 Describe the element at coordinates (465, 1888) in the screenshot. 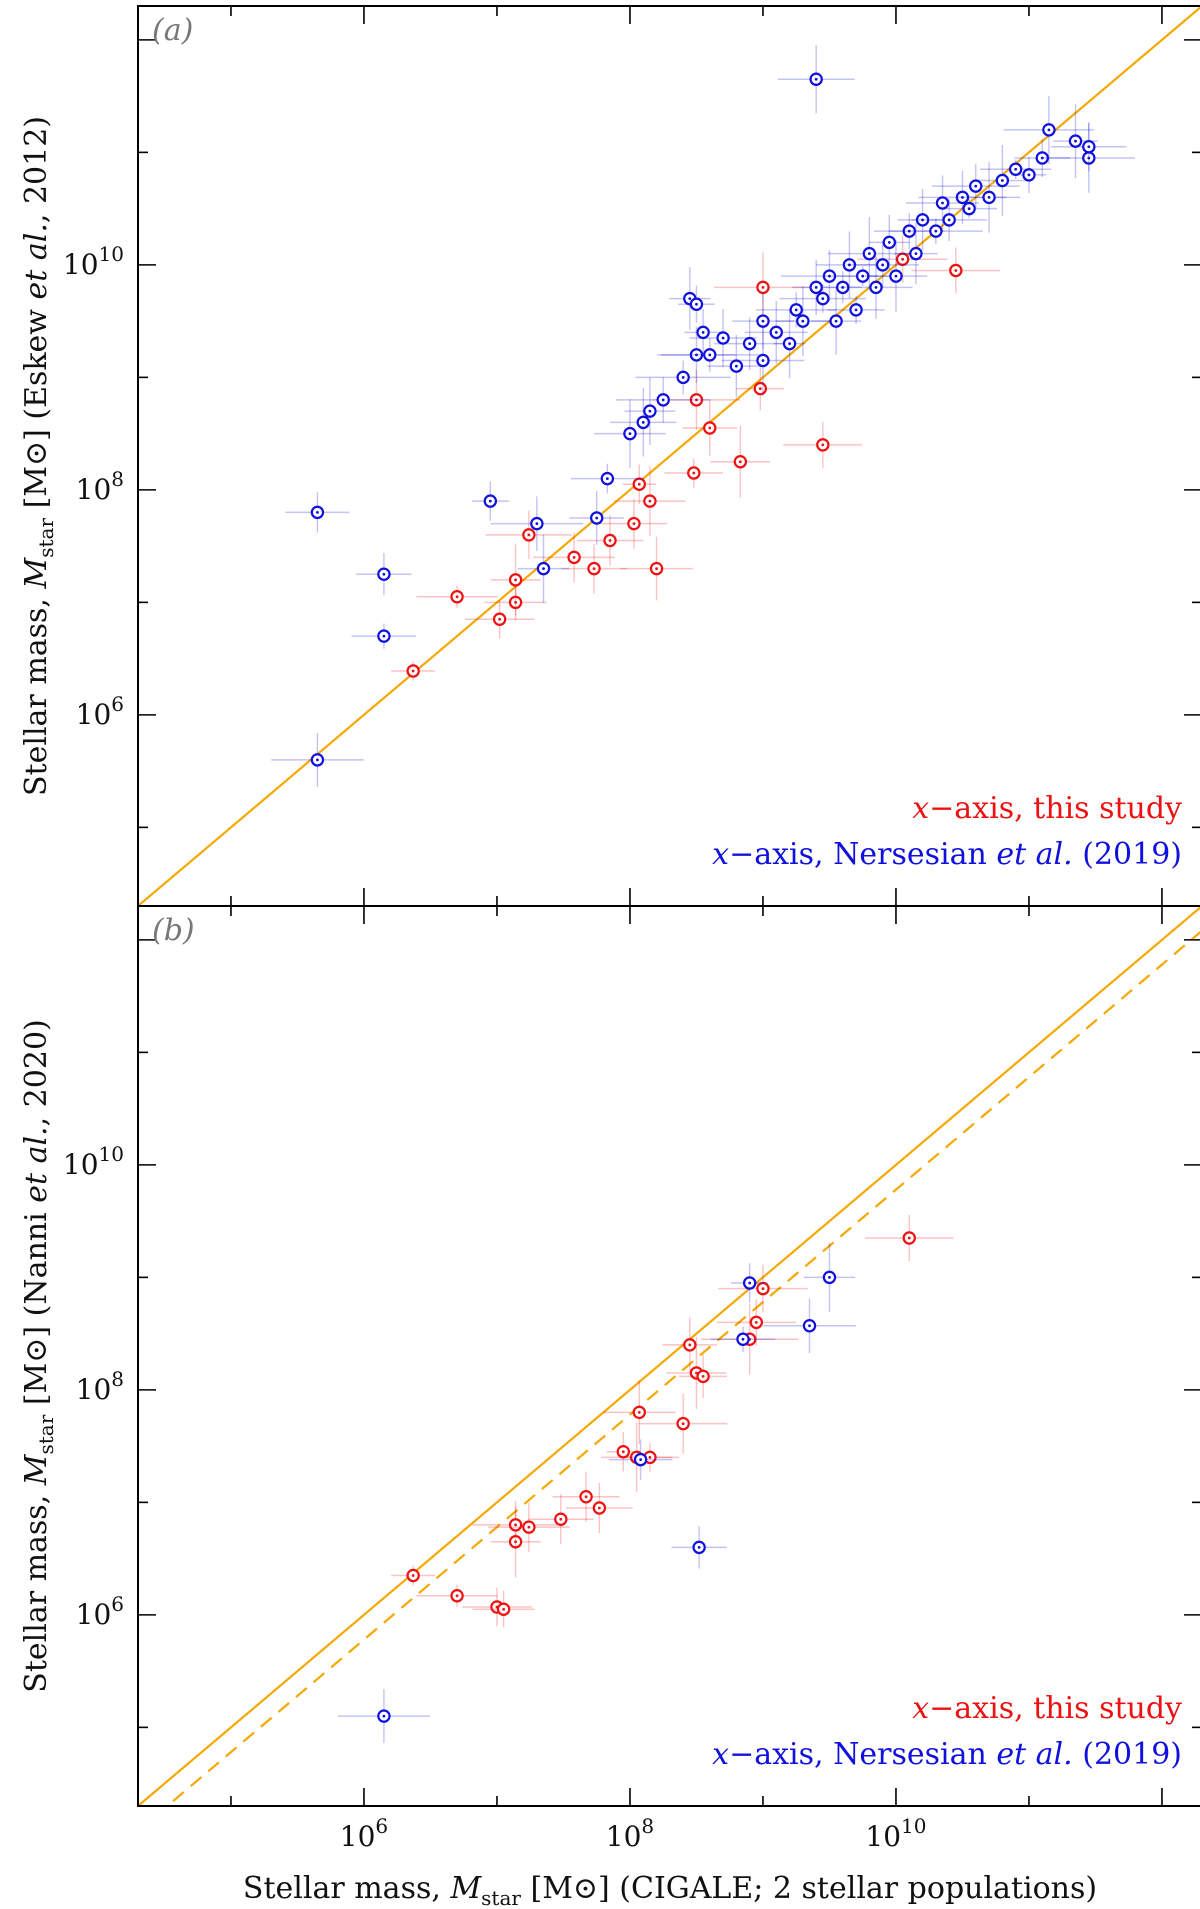

I see `x-label-symbol: M` at that location.